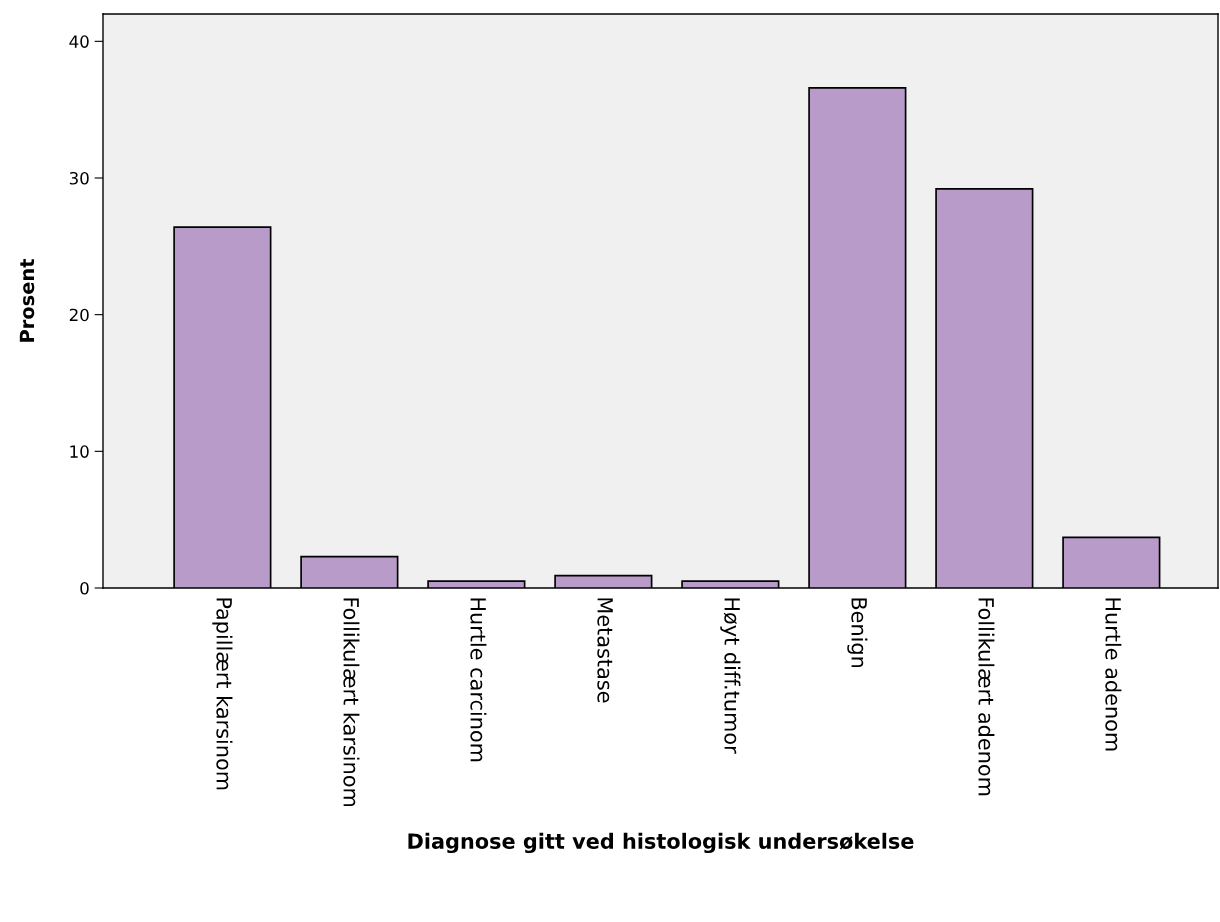 This screenshot has width=1220, height=922. I want to click on x-tick-label: Papillært karsinom, so click(222, 694).